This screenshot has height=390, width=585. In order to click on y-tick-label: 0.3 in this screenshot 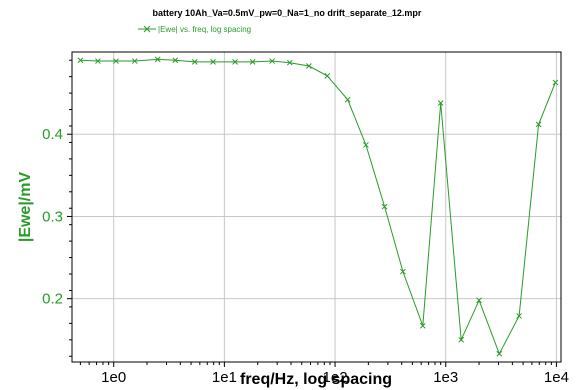, I will do `click(52, 216)`.